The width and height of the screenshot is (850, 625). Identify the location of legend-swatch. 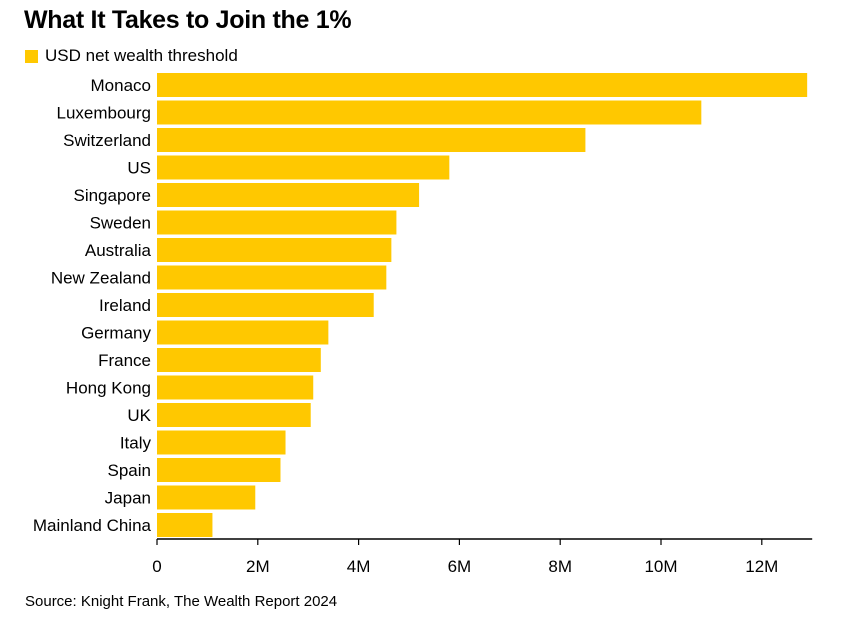
(31, 56).